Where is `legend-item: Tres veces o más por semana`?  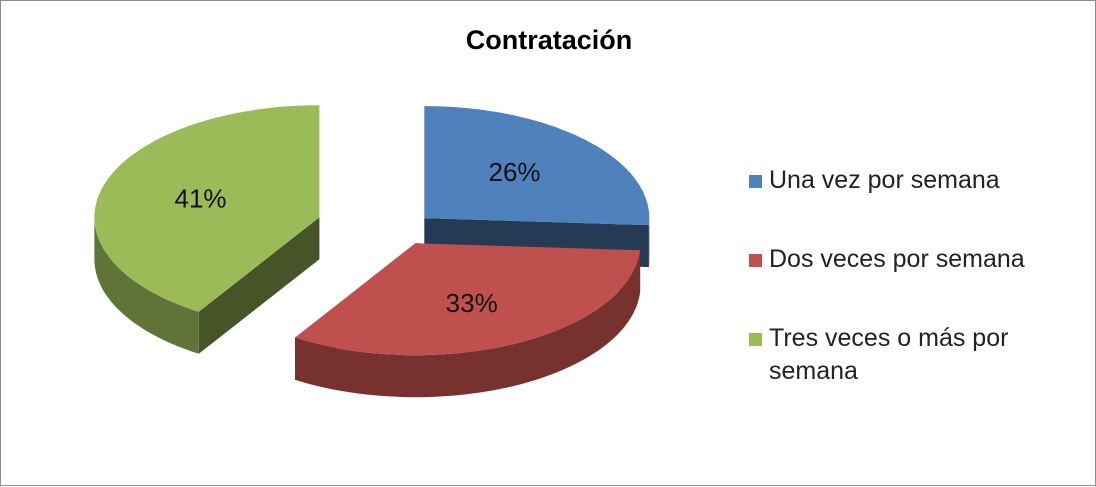 legend-item: Tres veces o más por semana is located at coordinates (909, 355).